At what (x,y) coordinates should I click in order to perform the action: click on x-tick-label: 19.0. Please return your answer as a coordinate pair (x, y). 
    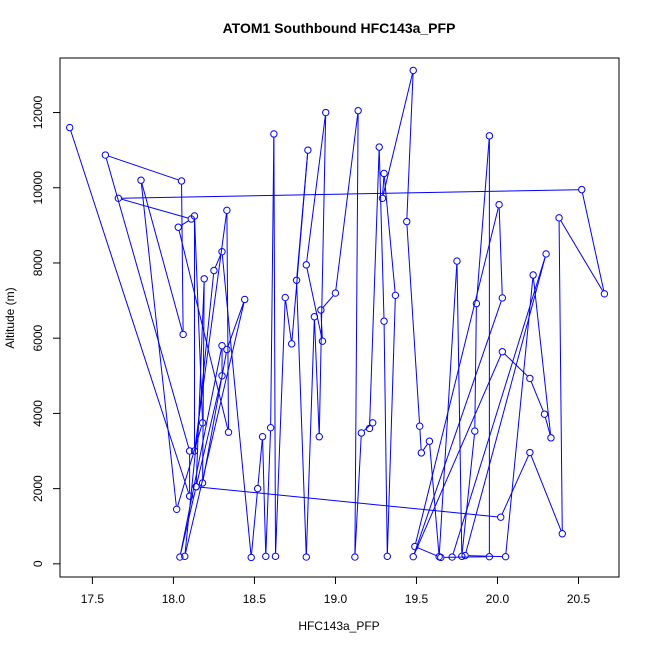
    Looking at the image, I should click on (336, 599).